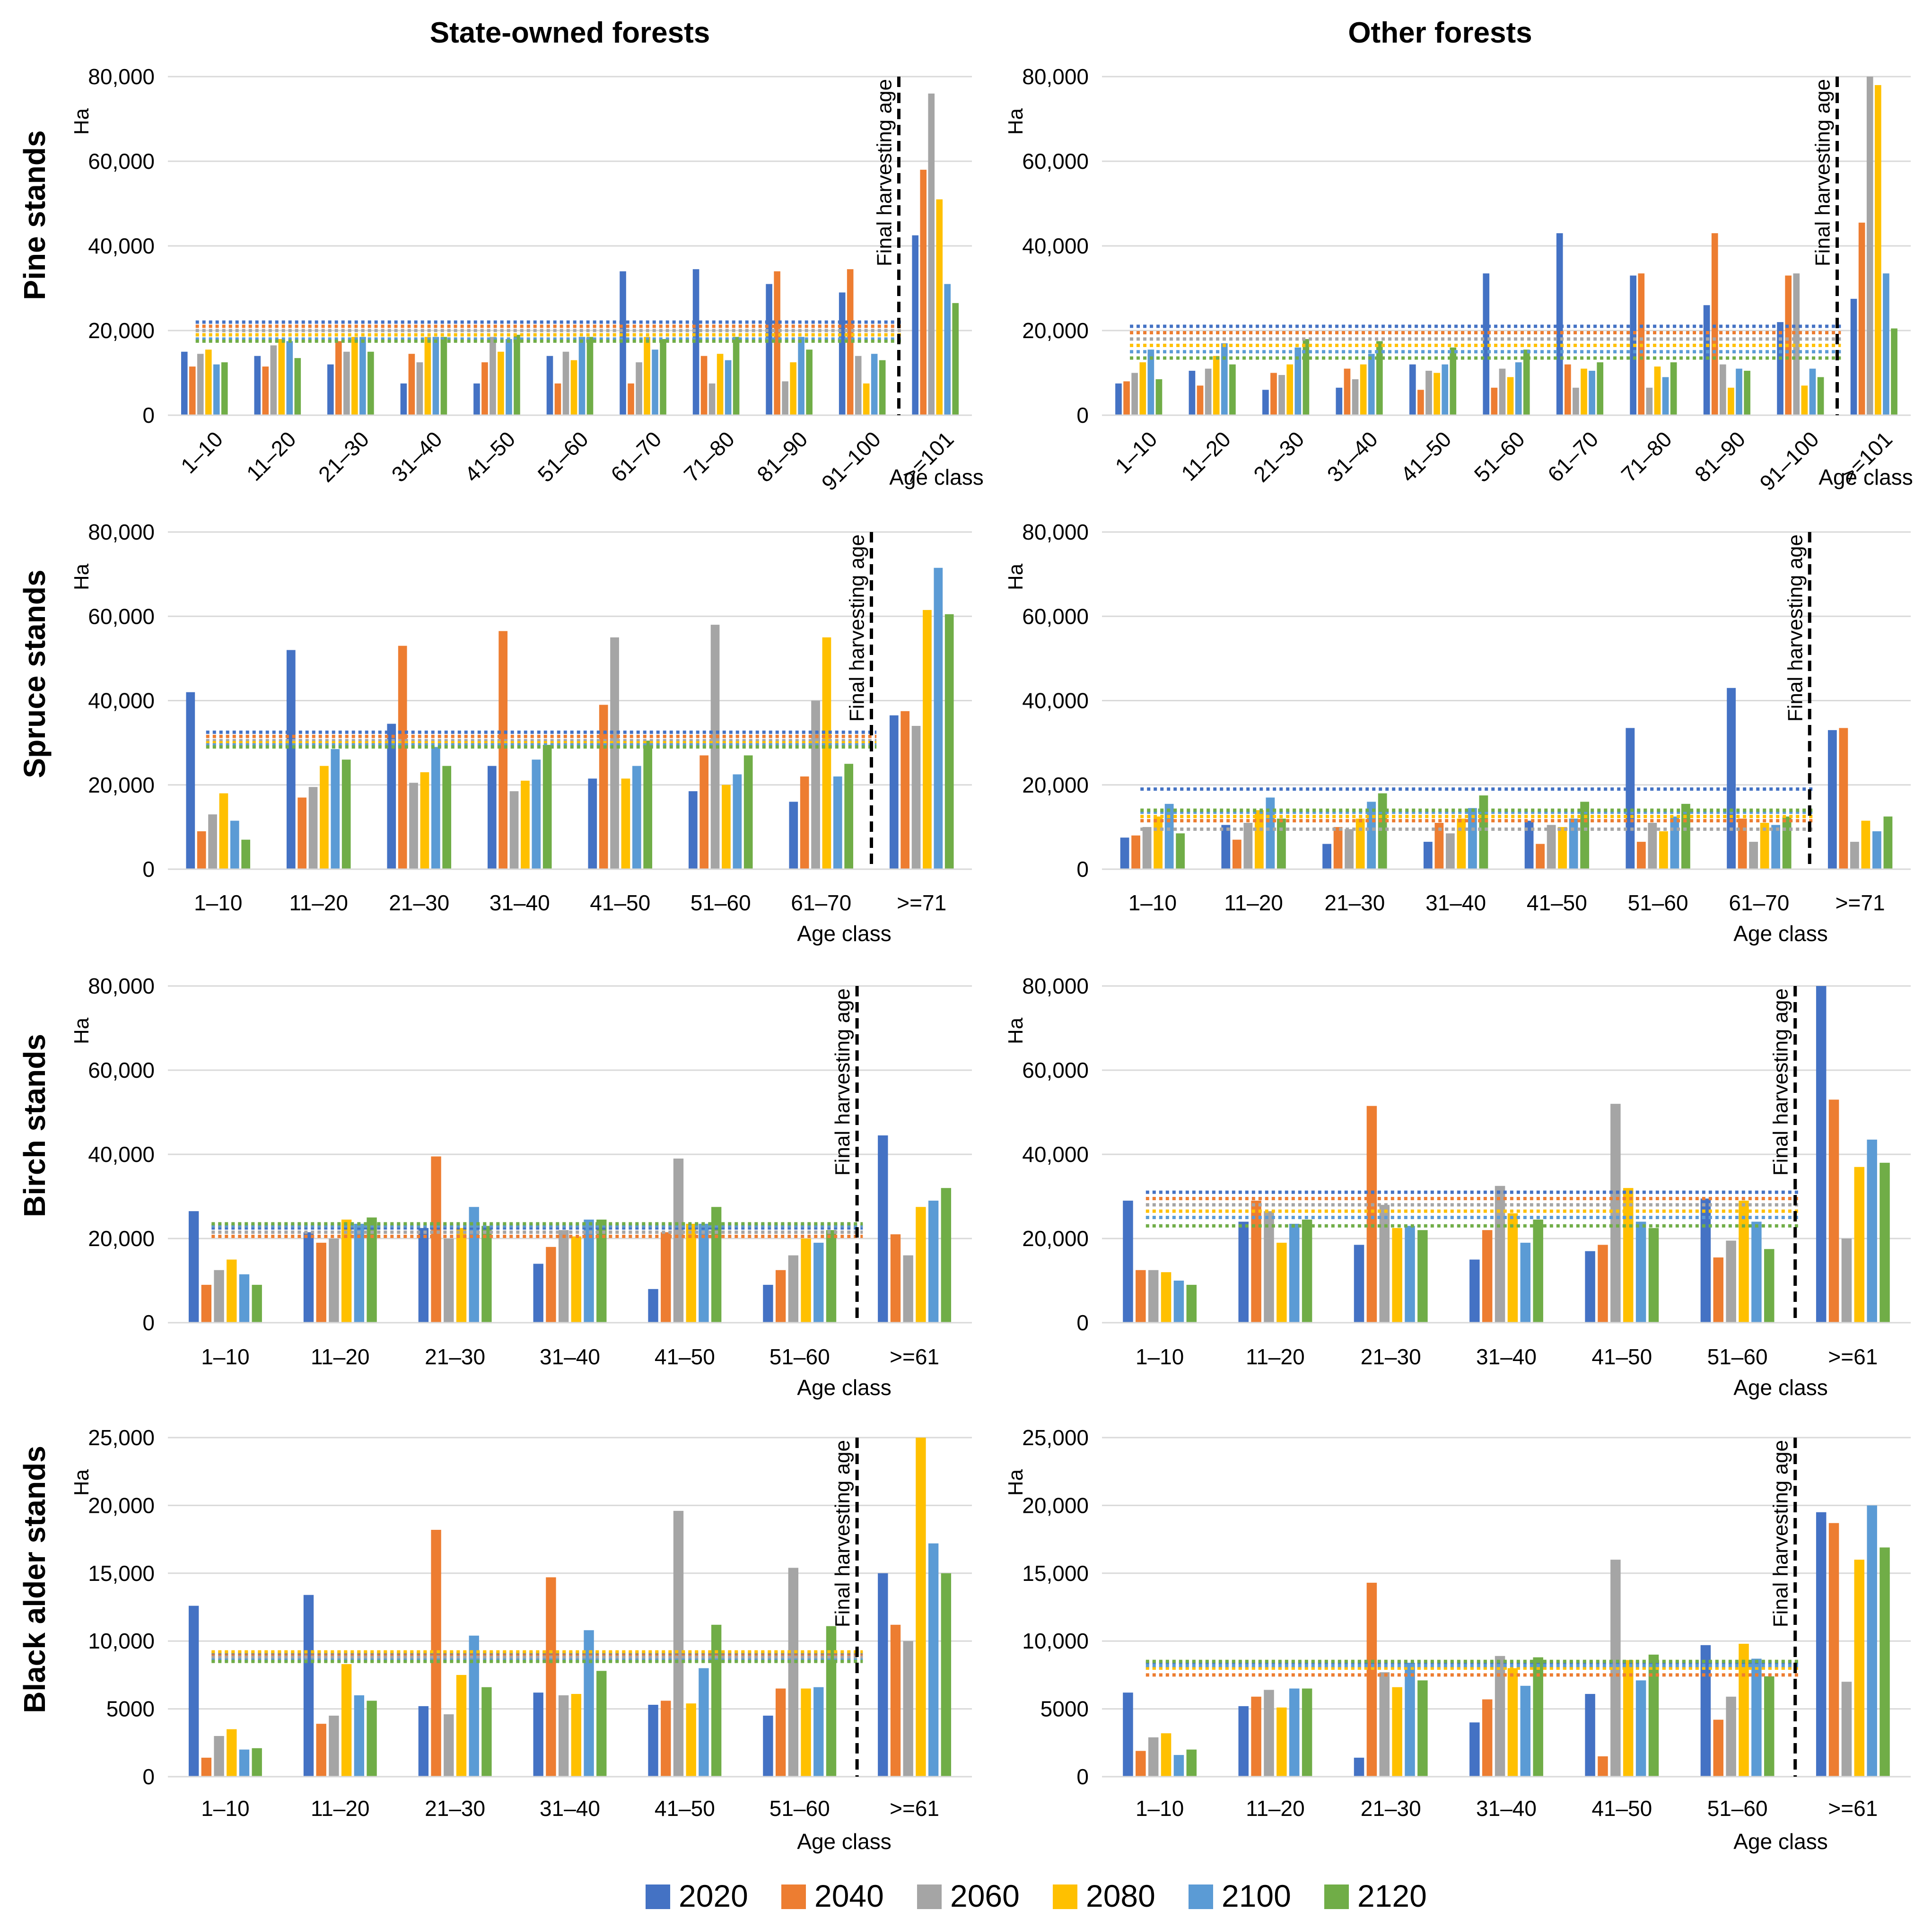 The image size is (1932, 1928). Describe the element at coordinates (1823, 172) in the screenshot. I see `harvest-line-label: Final harvesting age` at that location.